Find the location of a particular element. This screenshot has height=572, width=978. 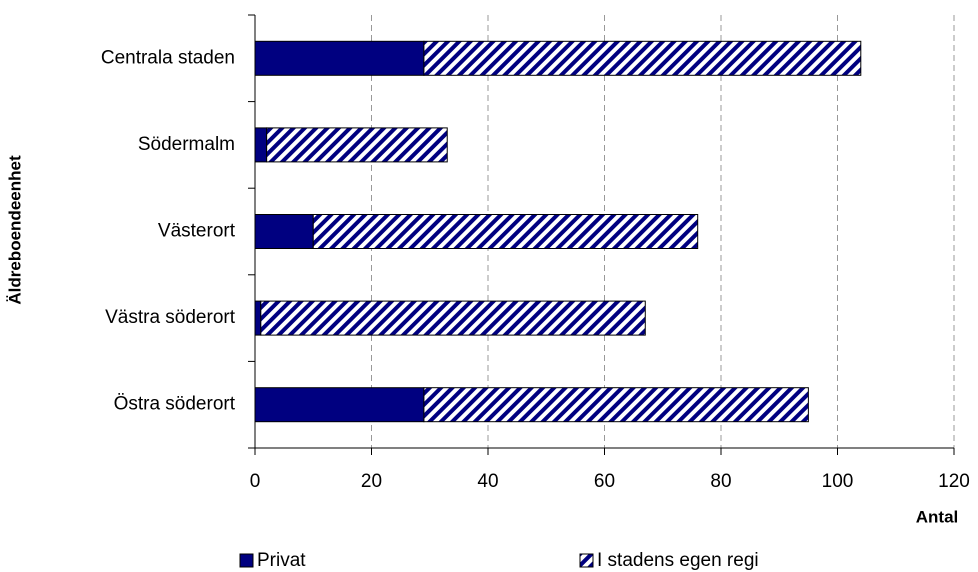

y-tick-label: Östra söderort is located at coordinates (175, 404).